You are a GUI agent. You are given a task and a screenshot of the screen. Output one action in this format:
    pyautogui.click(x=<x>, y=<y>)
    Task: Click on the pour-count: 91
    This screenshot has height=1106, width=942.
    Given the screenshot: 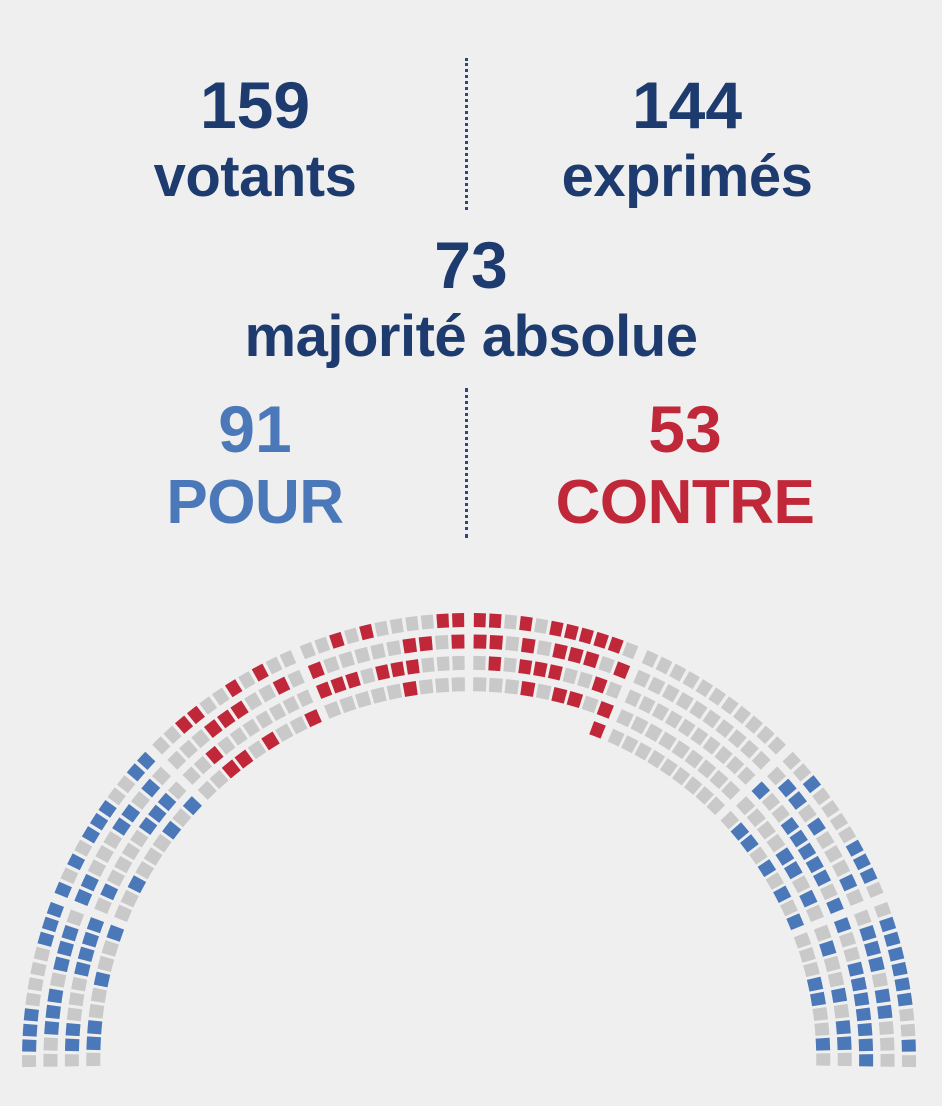 What is the action you would take?
    pyautogui.click(x=255, y=429)
    